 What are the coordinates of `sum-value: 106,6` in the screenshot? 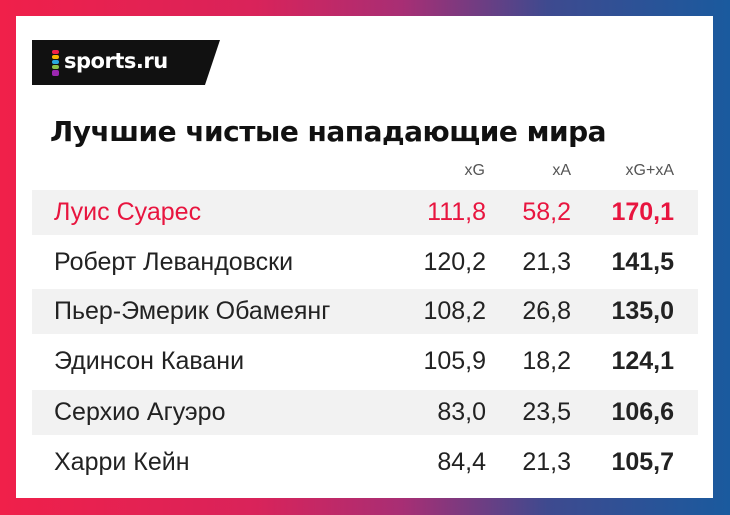 It's located at (642, 412).